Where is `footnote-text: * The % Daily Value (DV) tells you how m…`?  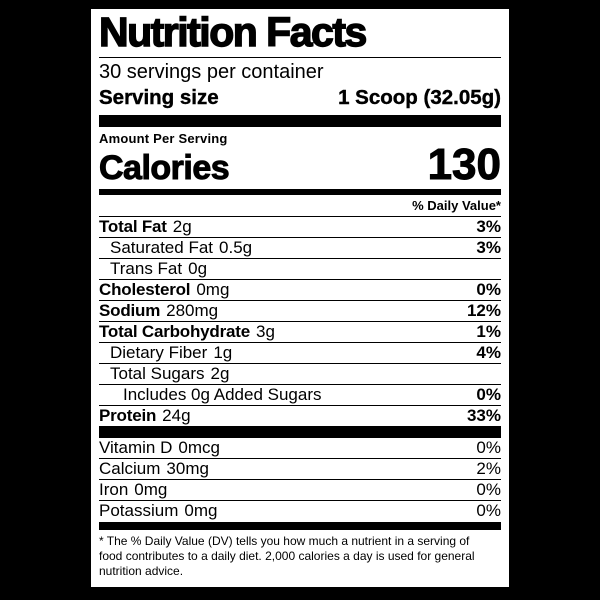
footnote-text: * The % Daily Value (DV) tells you how m… is located at coordinates (287, 556).